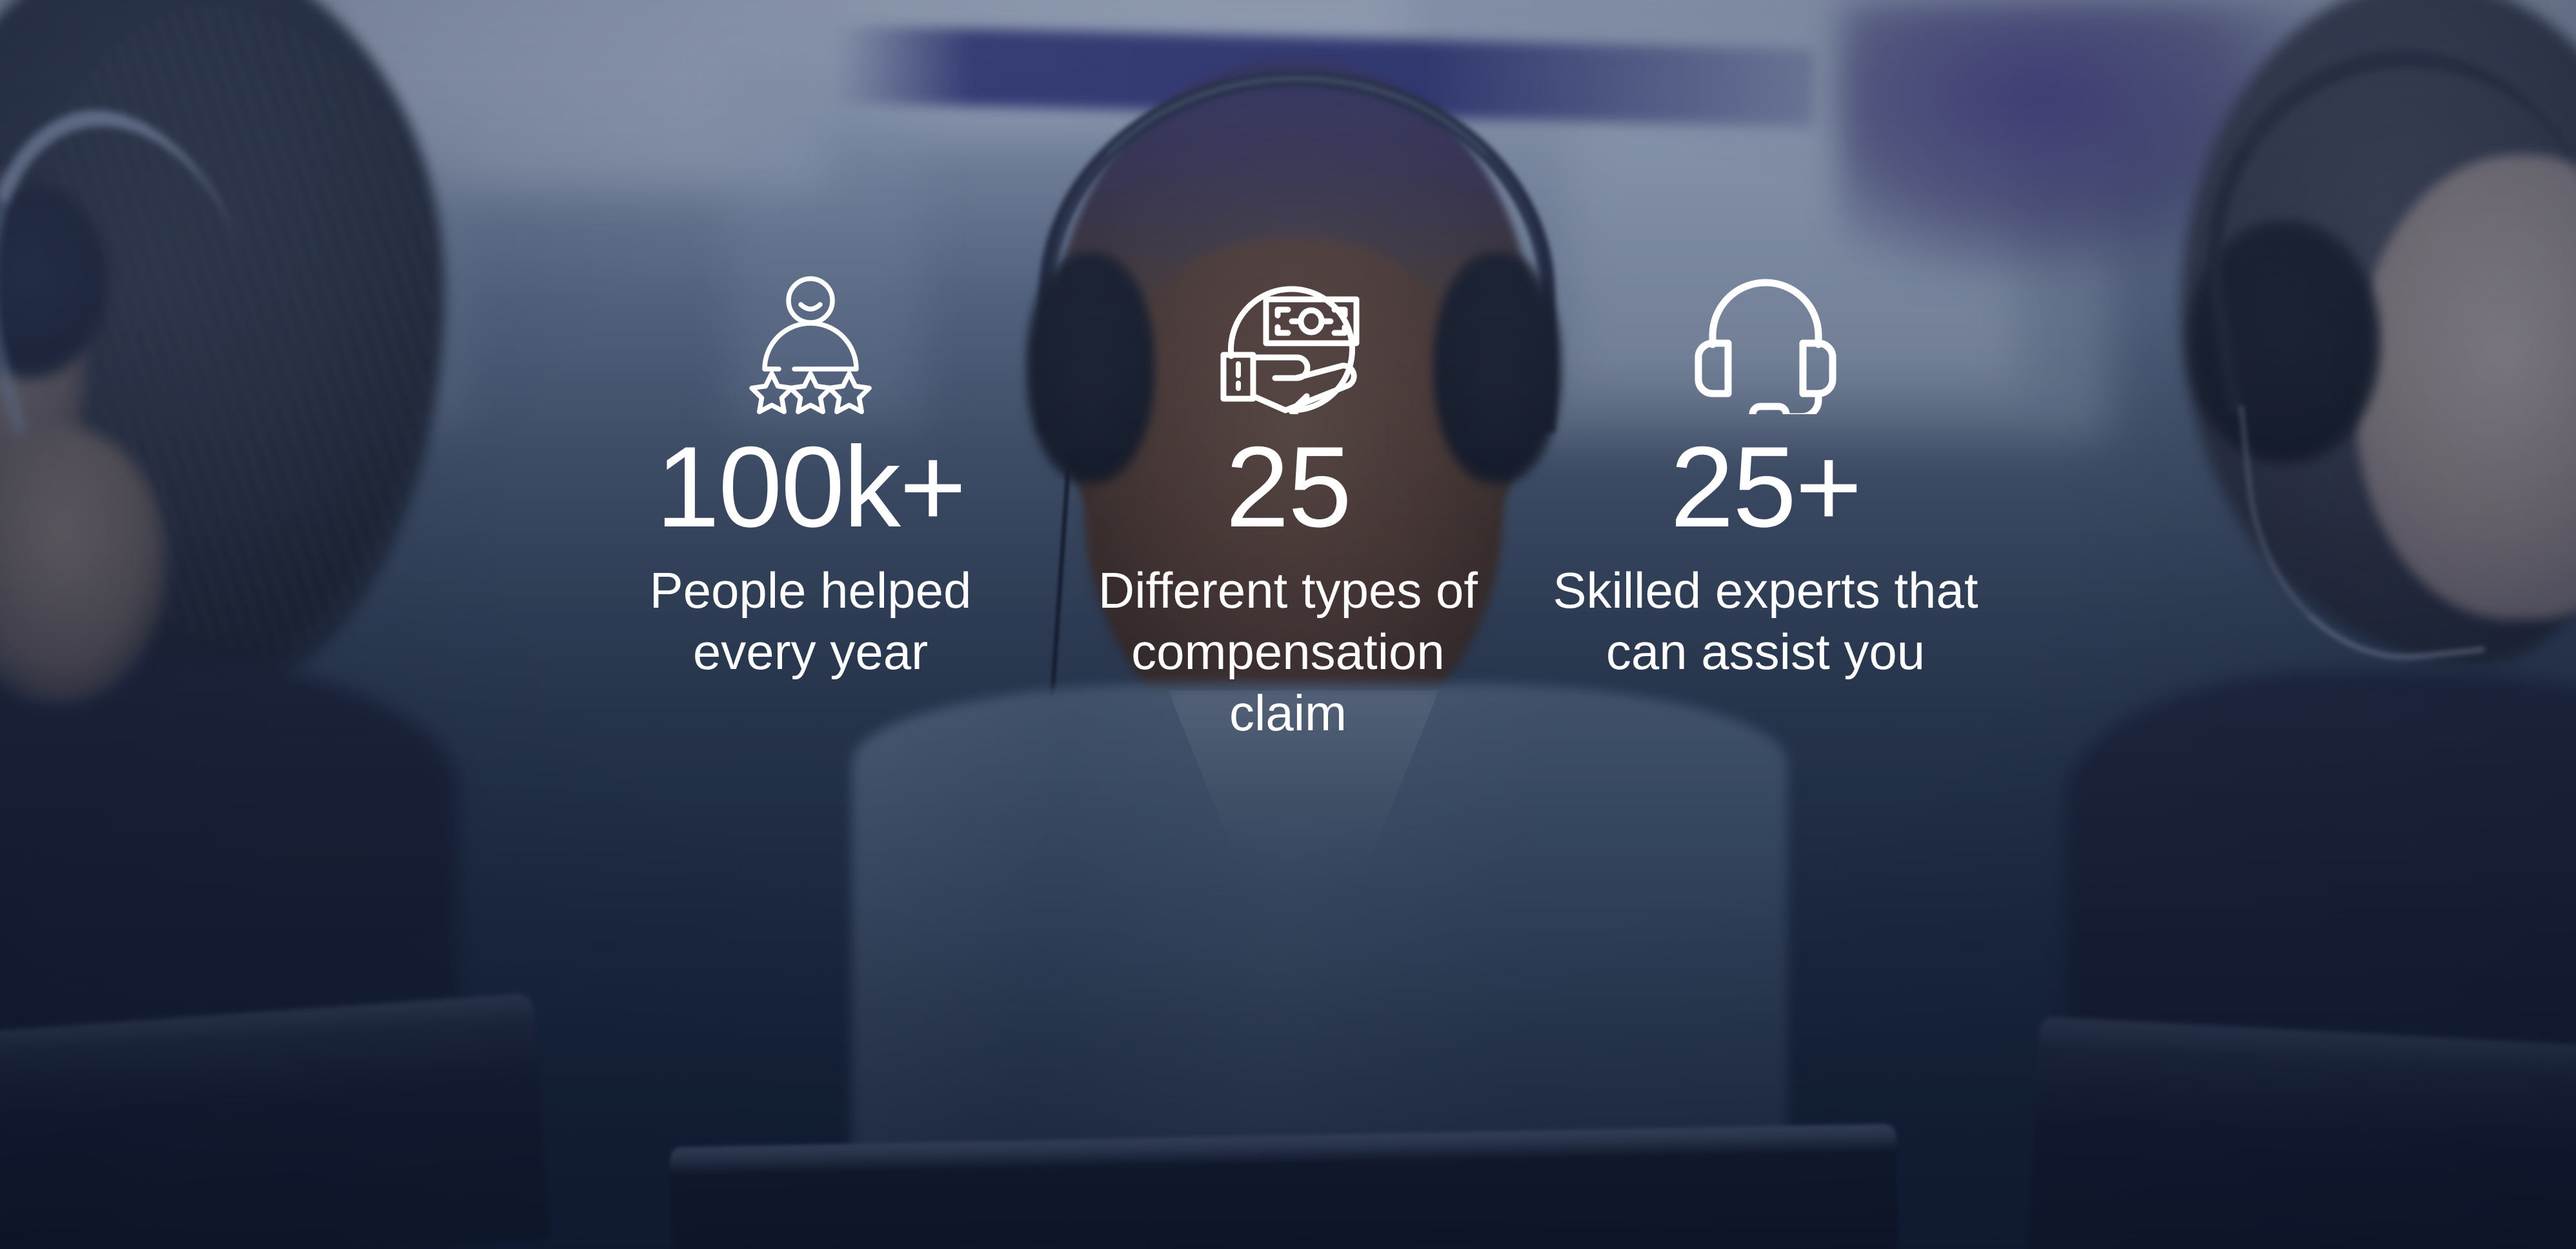 Image resolution: width=2576 pixels, height=1249 pixels. What do you see at coordinates (1288, 320) in the screenshot?
I see `money-in-hand-refund-icon` at bounding box center [1288, 320].